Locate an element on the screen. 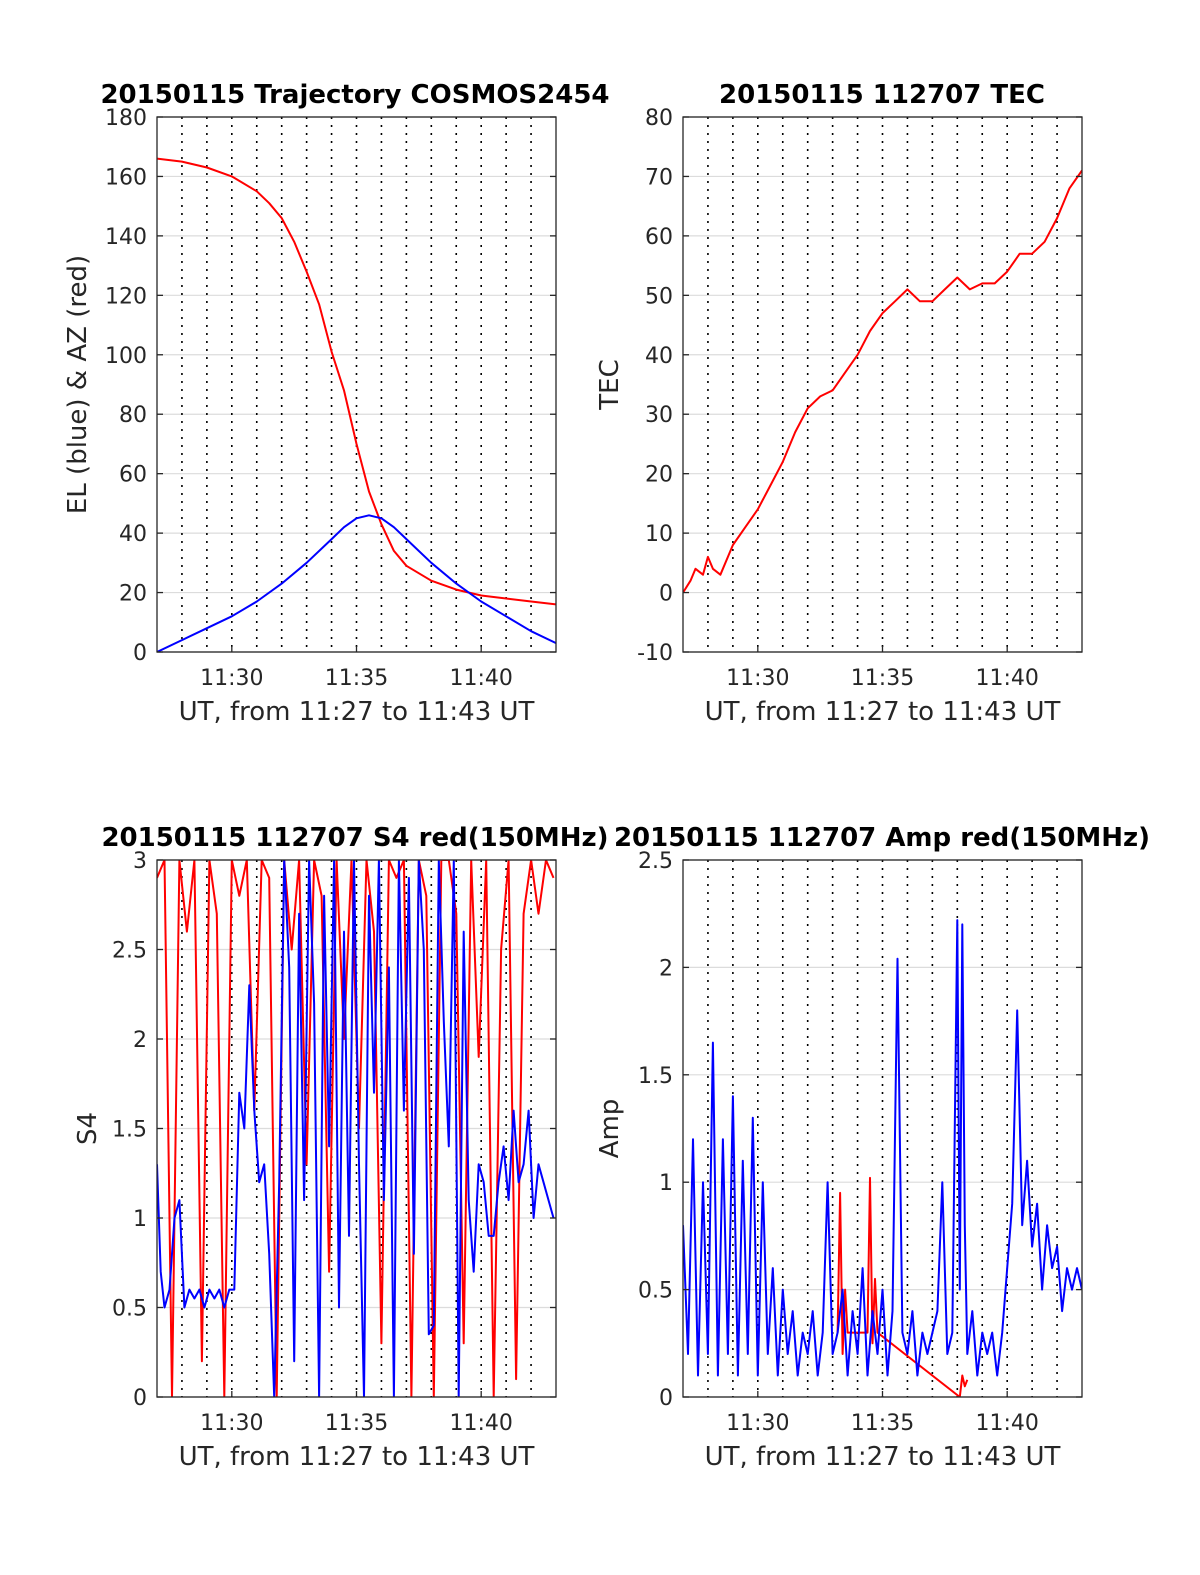 This screenshot has height=1575, width=1200. y-tick-label: 100 is located at coordinates (126, 356).